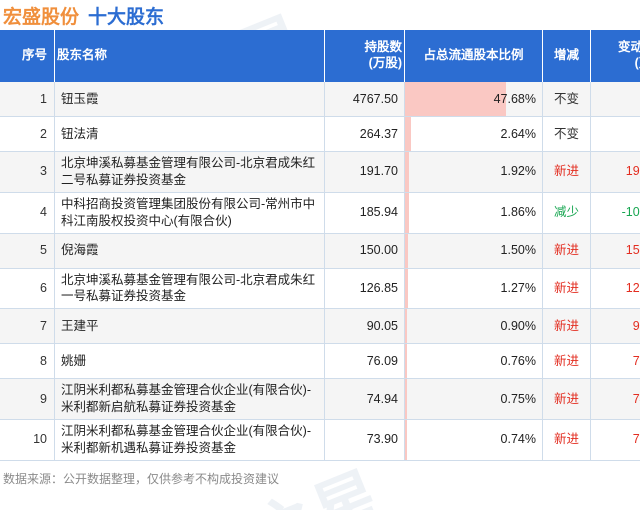 This screenshot has height=510, width=640. Describe the element at coordinates (615, 326) in the screenshot. I see `cell-change-shares: 90.05` at that location.